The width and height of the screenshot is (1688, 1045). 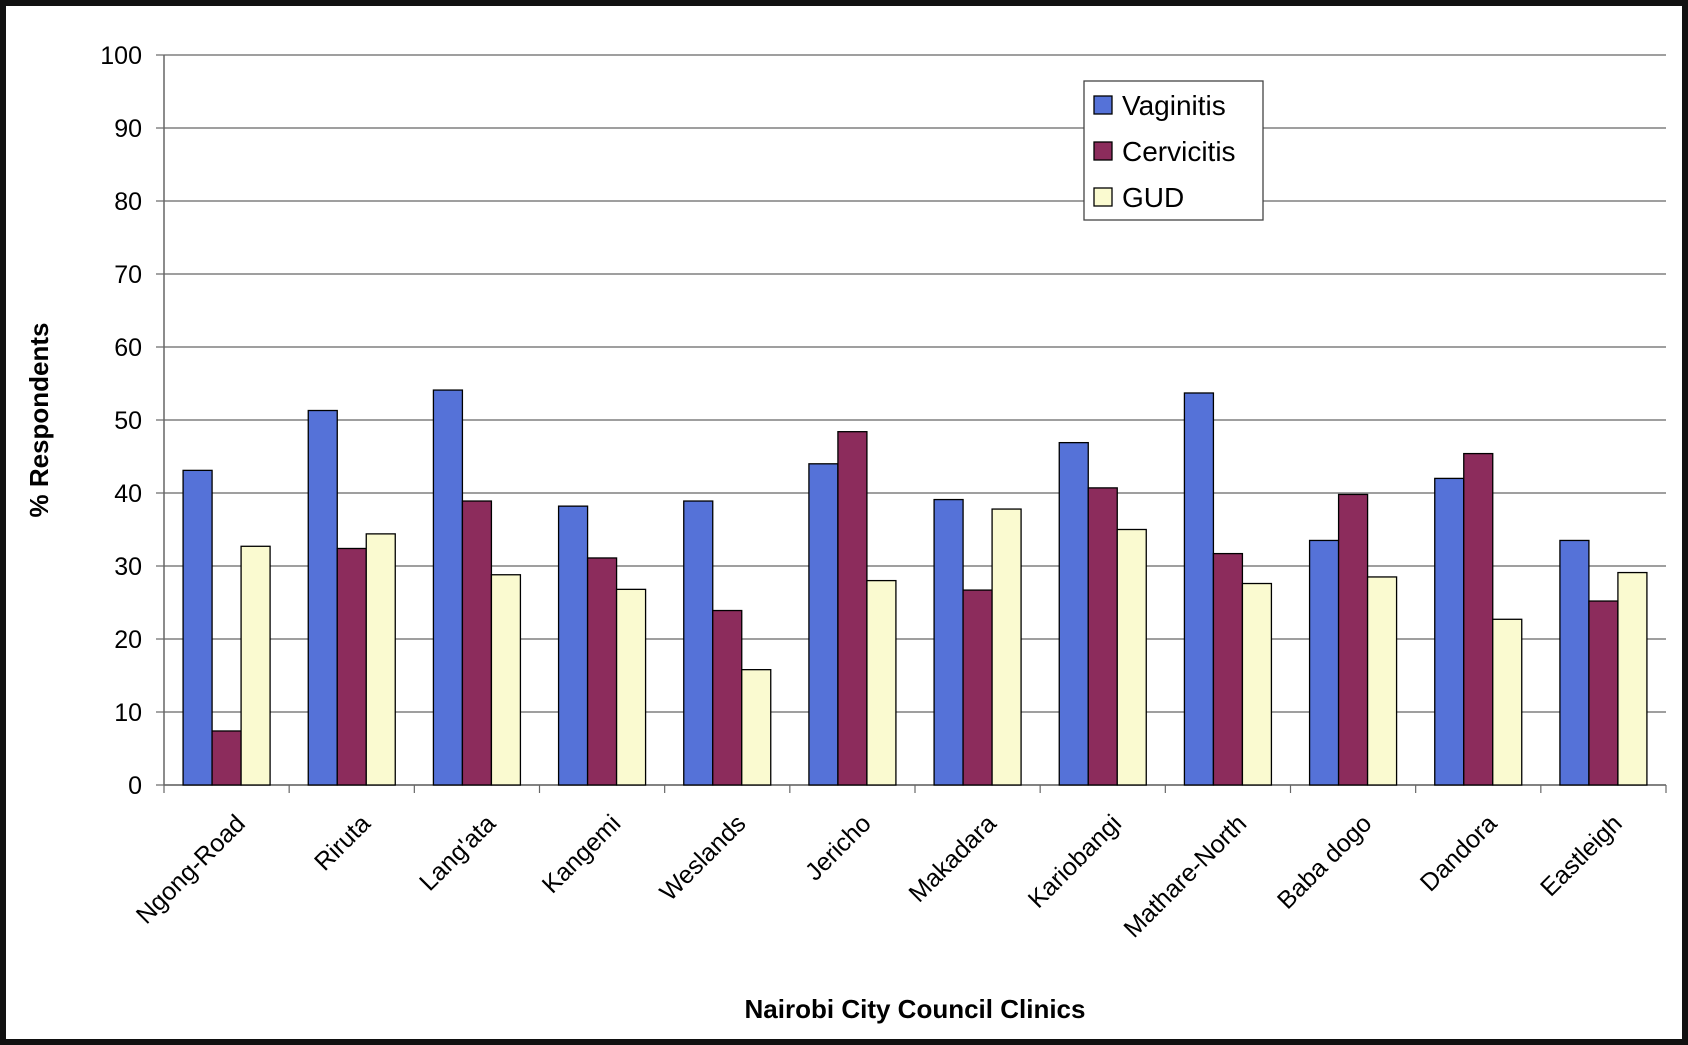 What do you see at coordinates (128, 202) in the screenshot?
I see `y-tick-label: 80` at bounding box center [128, 202].